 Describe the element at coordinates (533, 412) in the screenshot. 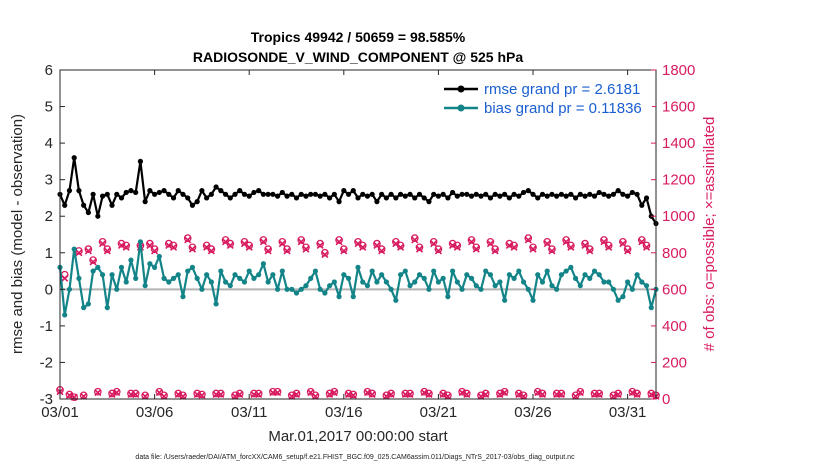

I see `x-tick-label: 03/26` at that location.